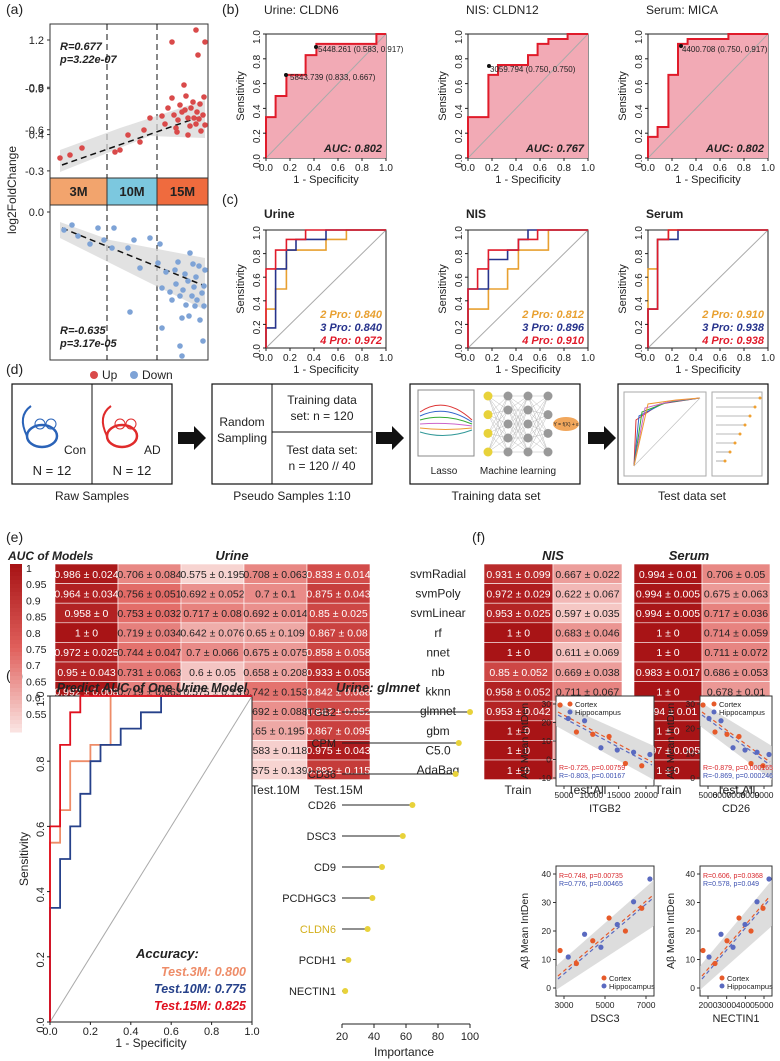  I want to click on urine-heatmap-value: 0.867 ± 0.095, so click(338, 732).